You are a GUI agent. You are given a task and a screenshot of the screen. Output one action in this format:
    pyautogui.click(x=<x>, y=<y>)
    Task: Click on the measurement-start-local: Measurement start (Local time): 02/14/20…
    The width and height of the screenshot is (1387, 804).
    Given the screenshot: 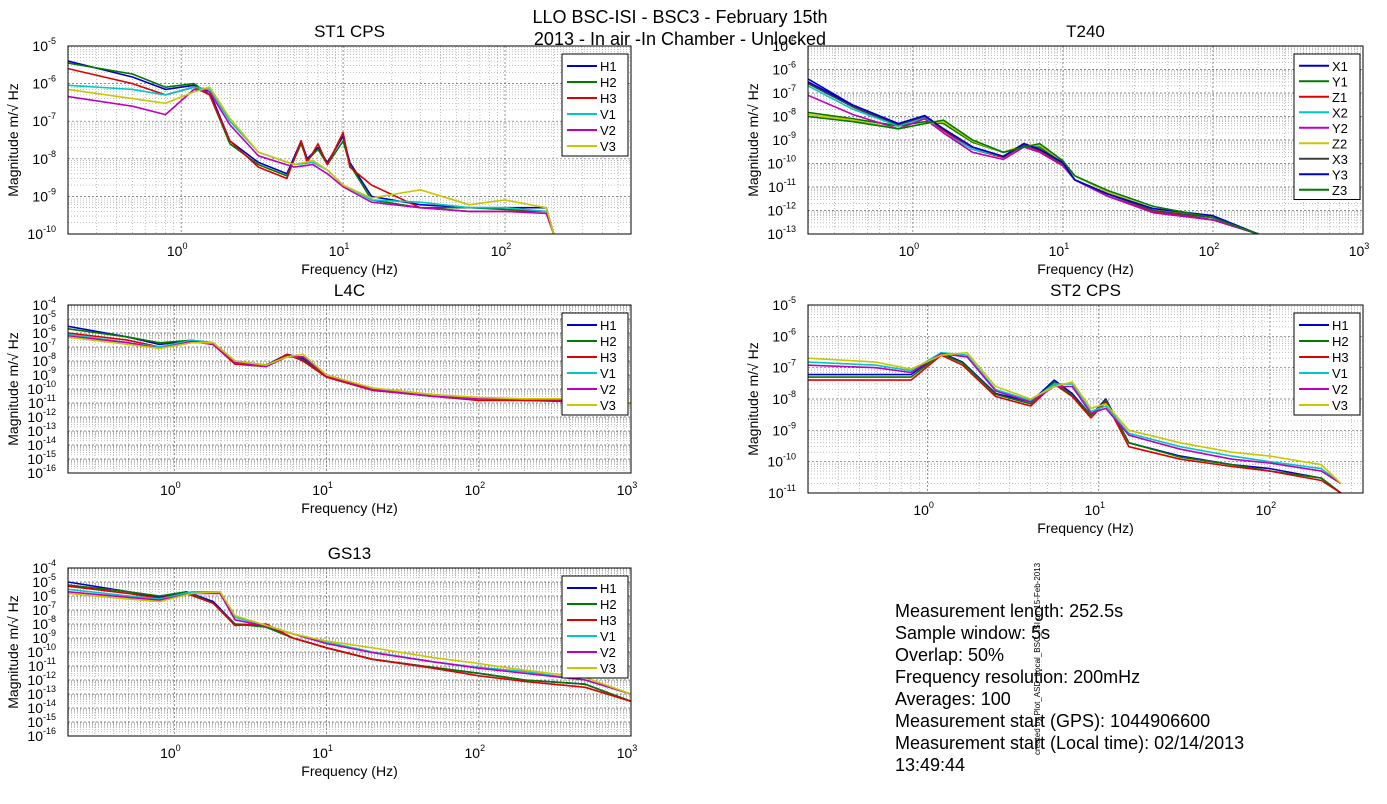 What is the action you would take?
    pyautogui.click(x=1070, y=743)
    